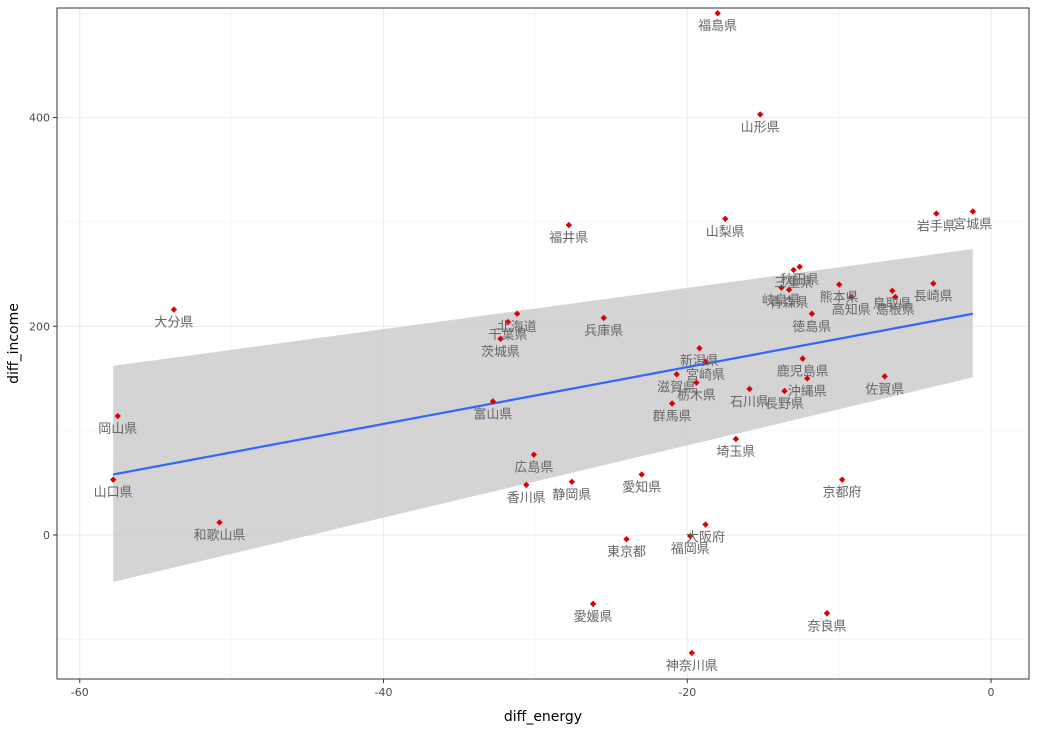  I want to click on point-label: 山梨県, so click(725, 232).